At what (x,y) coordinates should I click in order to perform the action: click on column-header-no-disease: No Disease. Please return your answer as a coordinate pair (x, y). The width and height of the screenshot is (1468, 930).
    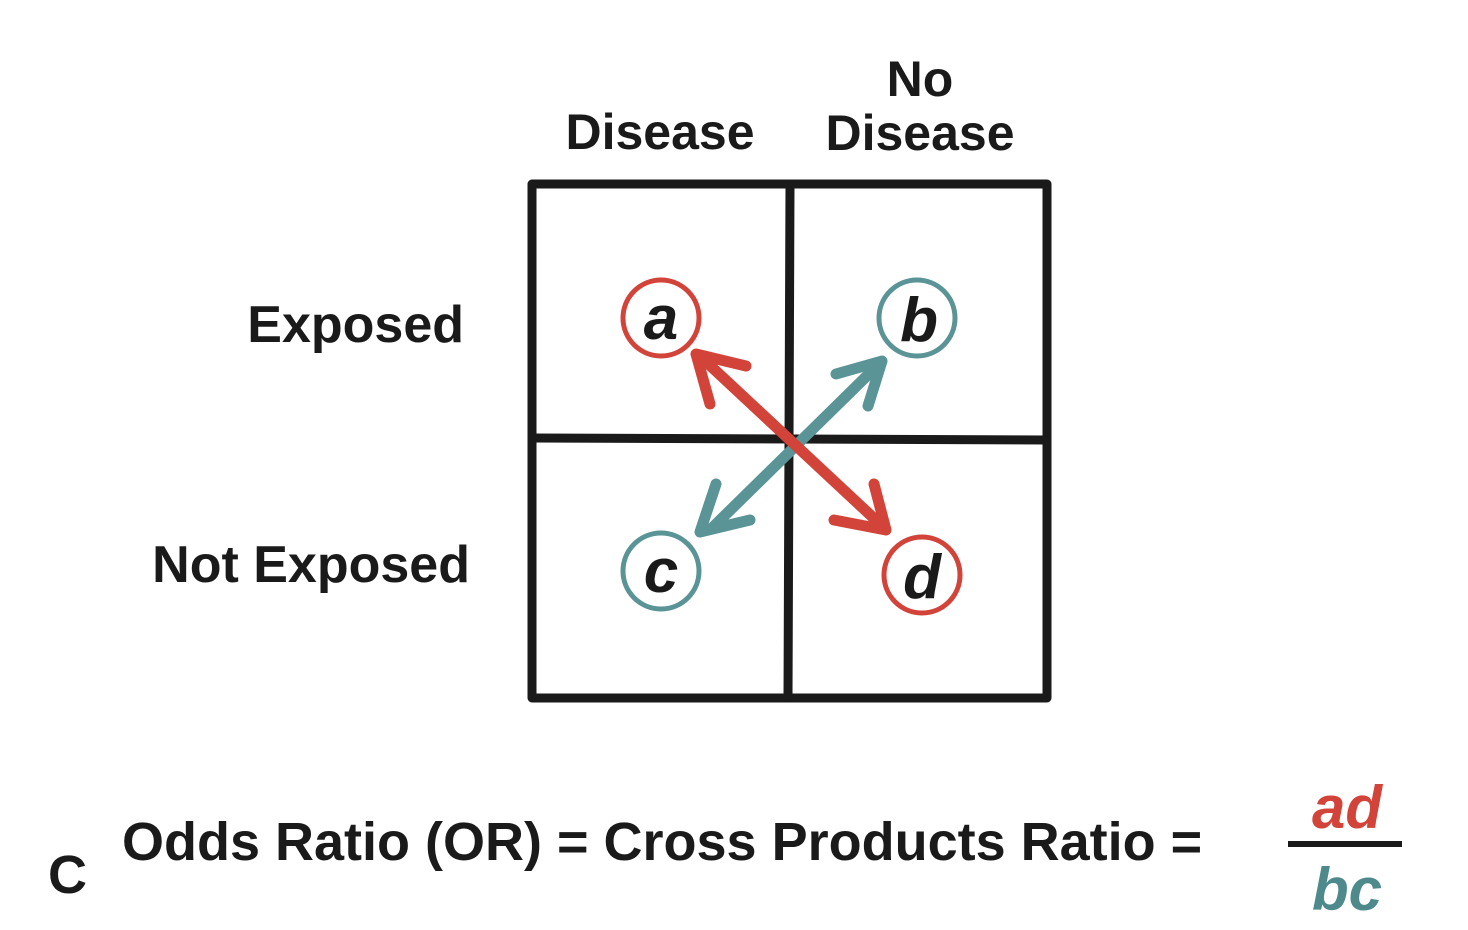
    Looking at the image, I should click on (920, 106).